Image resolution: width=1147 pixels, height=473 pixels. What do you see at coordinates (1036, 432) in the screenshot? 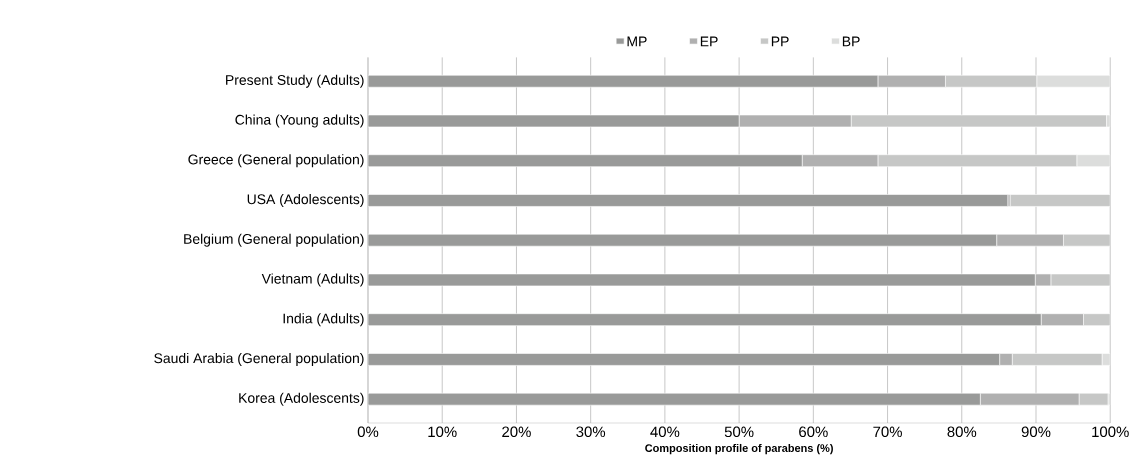
I see `x-tick-label: 90%` at bounding box center [1036, 432].